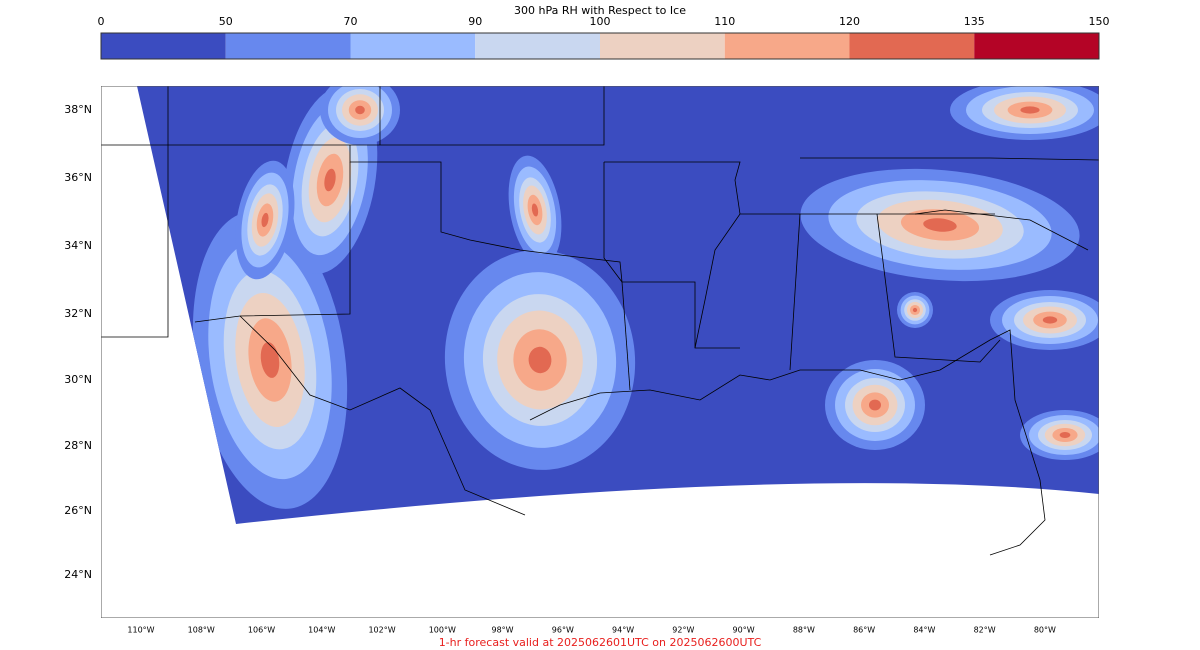 This screenshot has width=1200, height=650. What do you see at coordinates (261, 630) in the screenshot?
I see `longitude-label: 106°W` at bounding box center [261, 630].